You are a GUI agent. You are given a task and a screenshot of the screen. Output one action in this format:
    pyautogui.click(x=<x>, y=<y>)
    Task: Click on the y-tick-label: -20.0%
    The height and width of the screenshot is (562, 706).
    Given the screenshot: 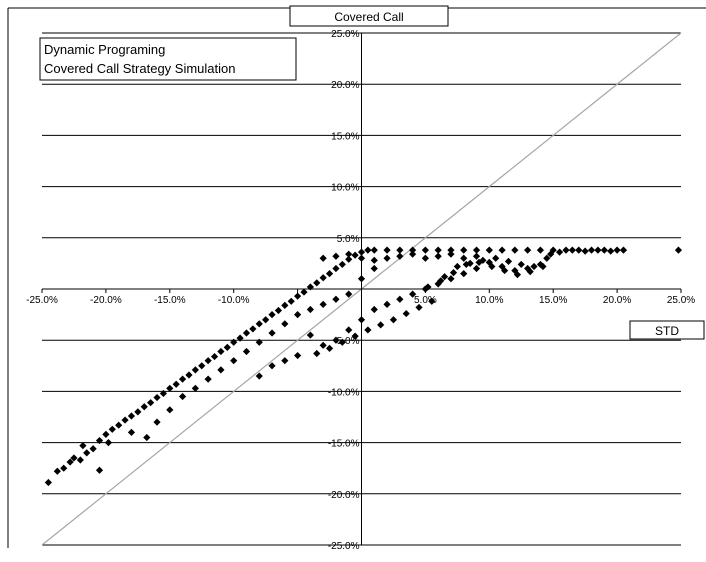 What is the action you would take?
    pyautogui.click(x=344, y=495)
    